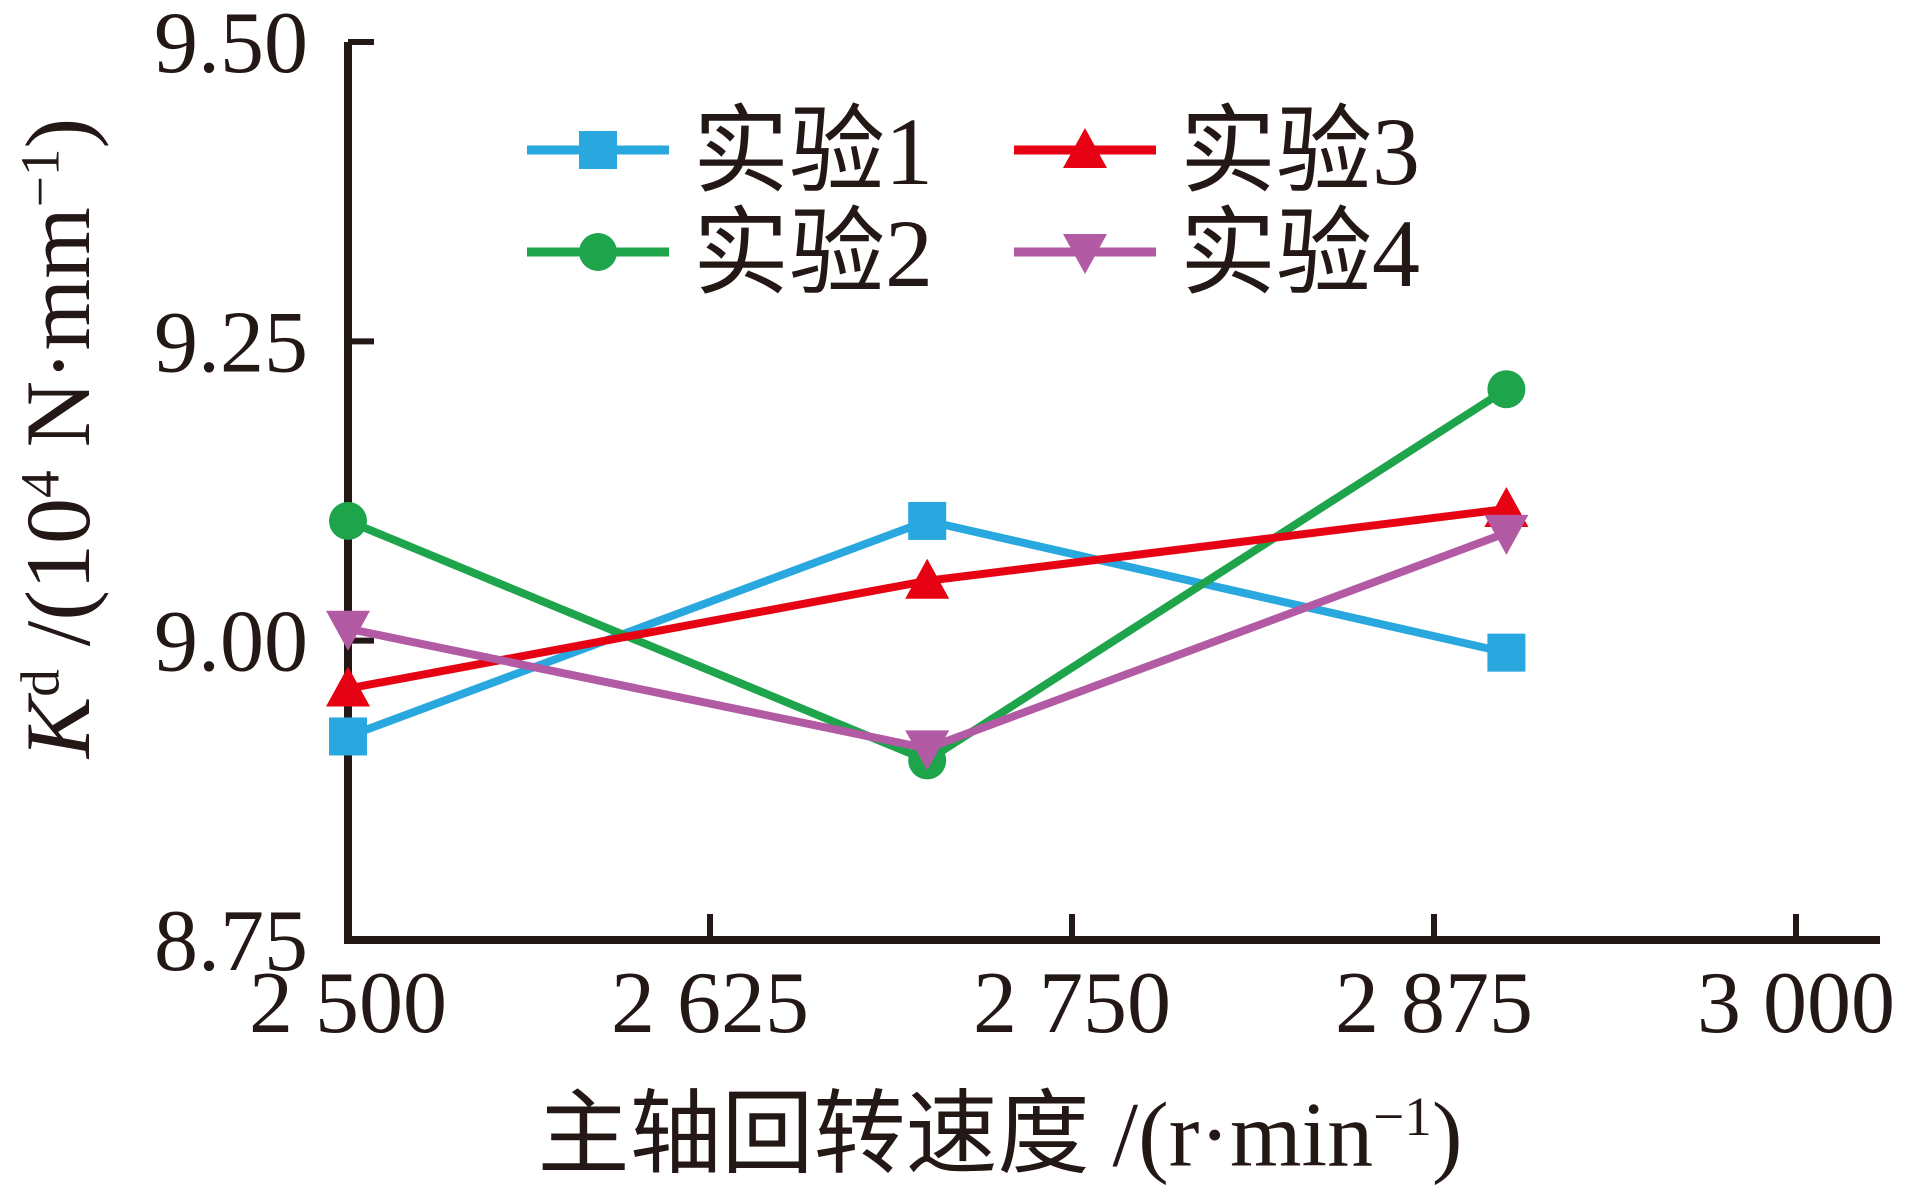 The height and width of the screenshot is (1196, 1905). What do you see at coordinates (1447, 1134) in the screenshot?
I see `x-axis-close-paren: )` at bounding box center [1447, 1134].